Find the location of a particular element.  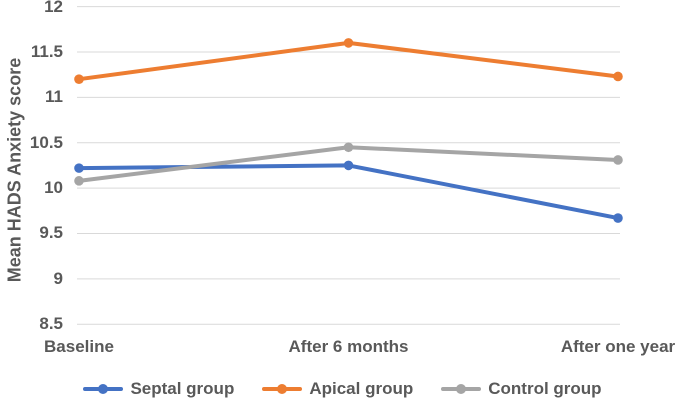

y-tick-label: 10.5 is located at coordinates (46, 142).